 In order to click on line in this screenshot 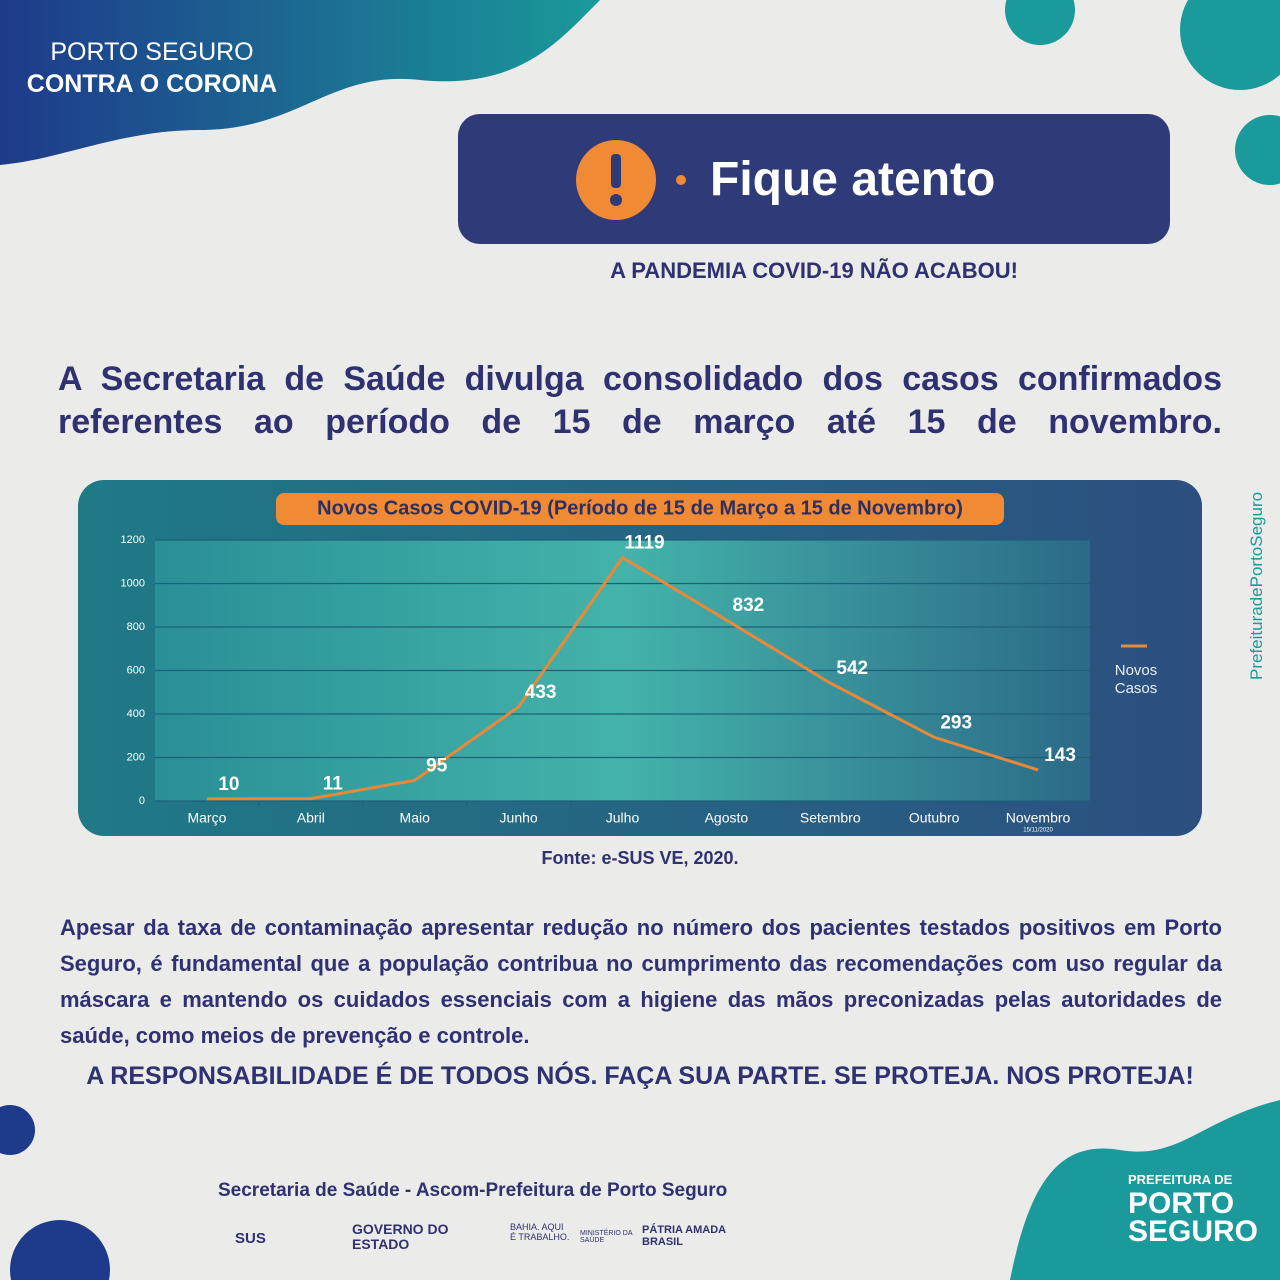, I will do `click(622, 678)`.